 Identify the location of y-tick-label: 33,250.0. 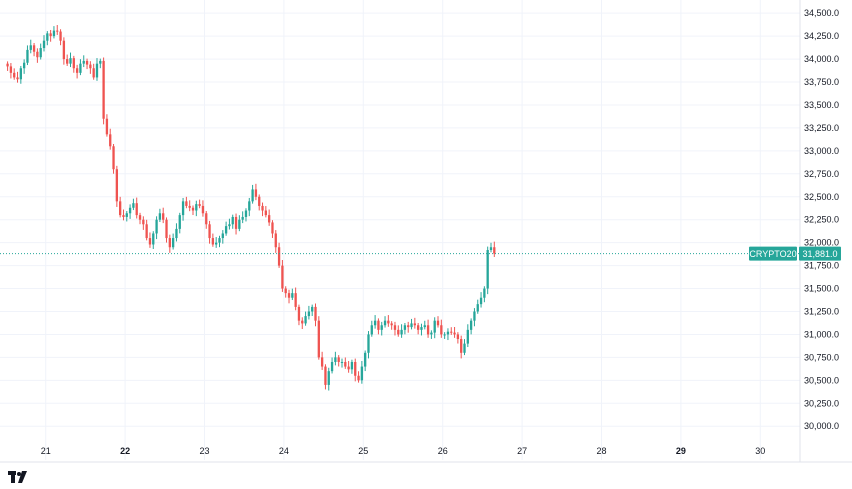
(821, 128).